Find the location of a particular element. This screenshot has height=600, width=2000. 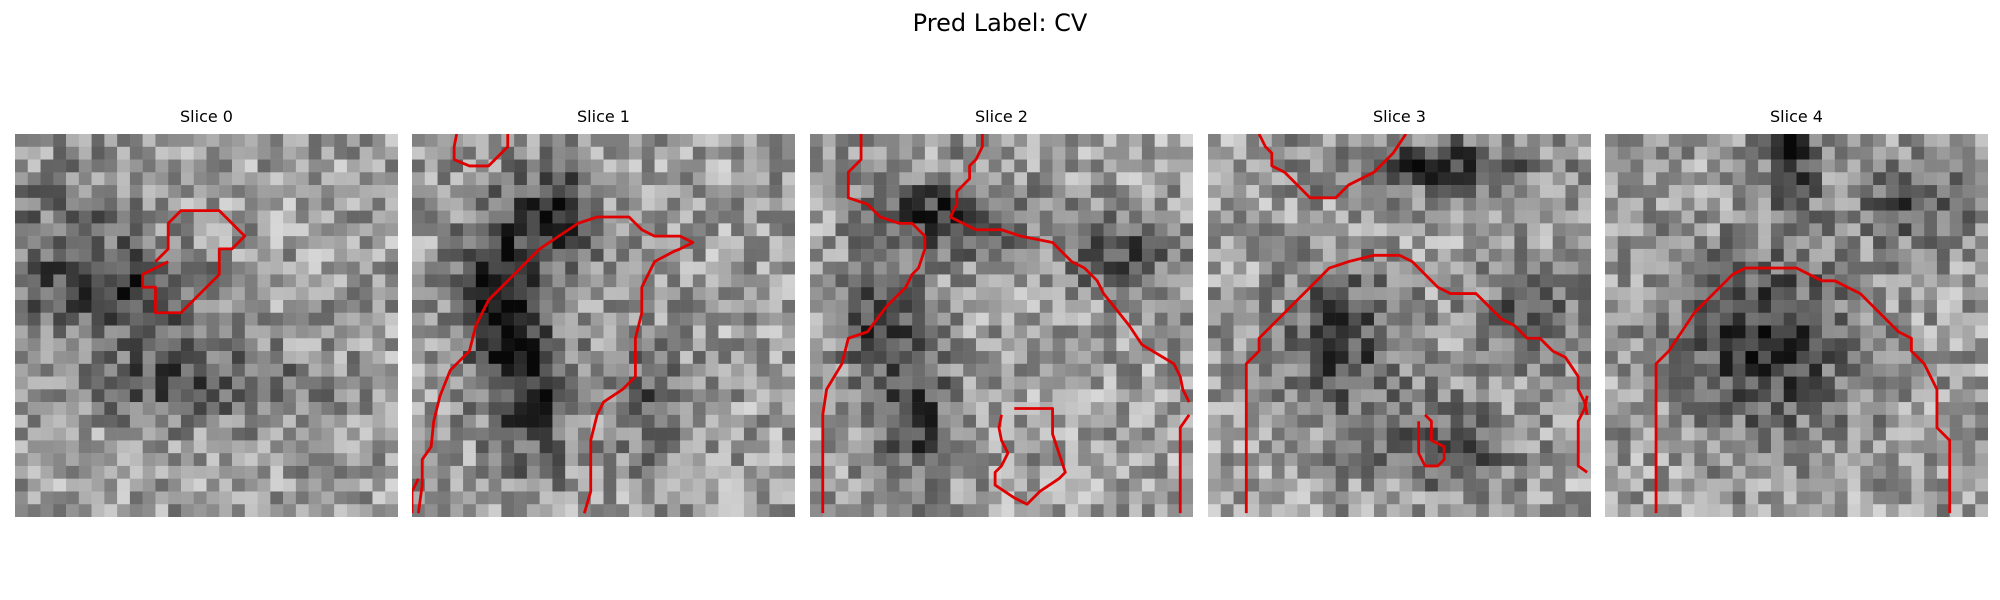

slice-panel-3: Slice 3 is located at coordinates (1399, 312).